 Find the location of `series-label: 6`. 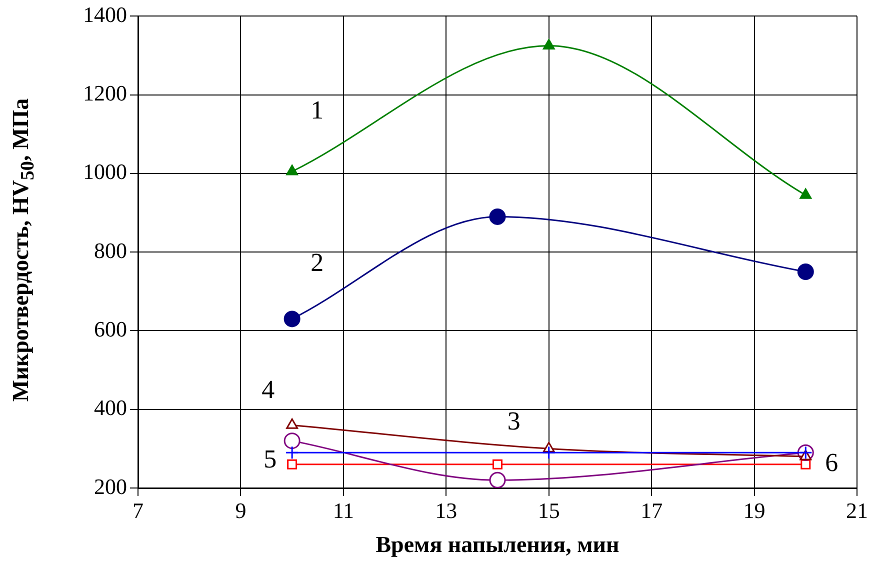

series-label: 6 is located at coordinates (831, 463).